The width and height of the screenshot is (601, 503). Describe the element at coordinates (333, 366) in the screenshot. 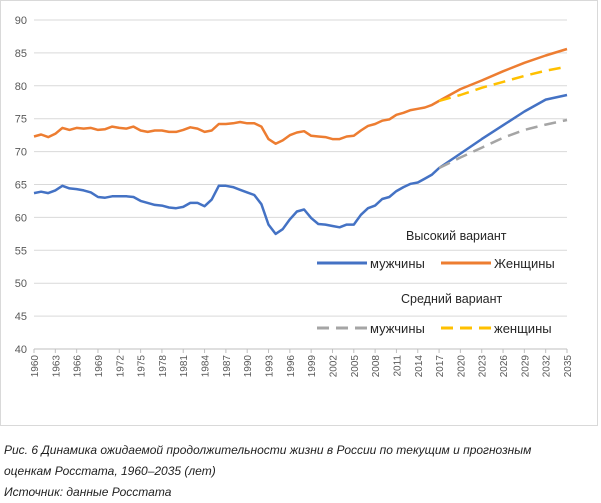

I see `x-tick-label: 2002` at that location.